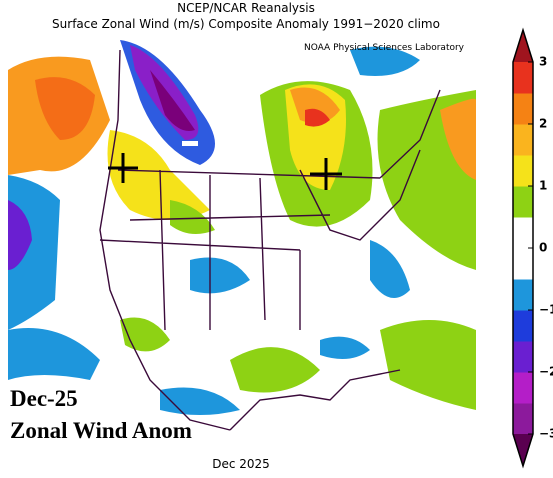 The image size is (553, 478). I want to click on colorbar-tick-label: 2, so click(543, 124).